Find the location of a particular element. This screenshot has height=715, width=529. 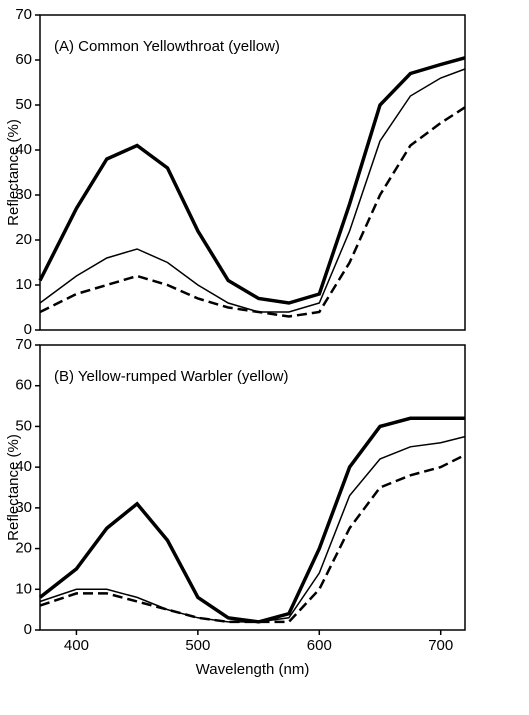

x-tick-label: 500 is located at coordinates (197, 645).